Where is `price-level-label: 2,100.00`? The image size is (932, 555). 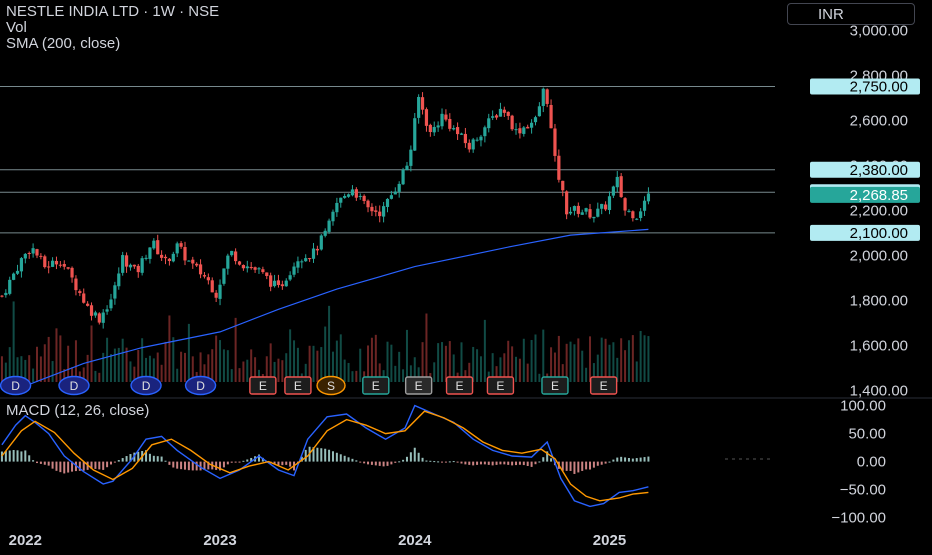
price-level-label: 2,100.00 is located at coordinates (865, 233).